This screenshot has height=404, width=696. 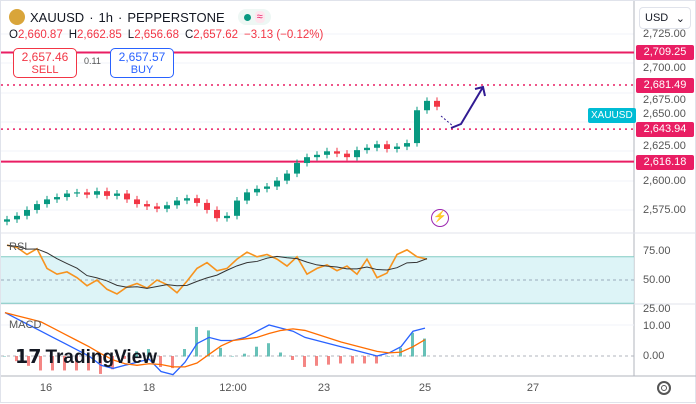 I want to click on sell-price: 2,657.46, so click(x=45, y=57).